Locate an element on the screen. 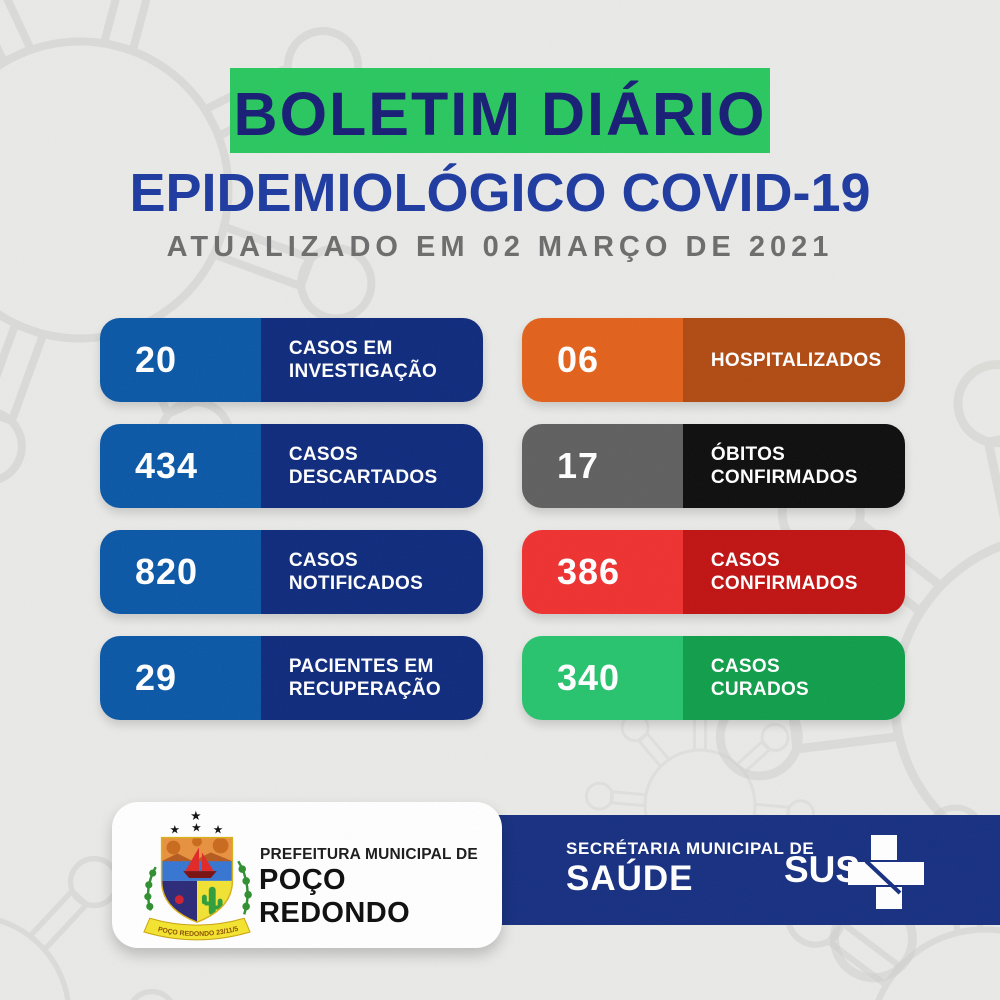 This screenshot has height=1000, width=1000. stat-card-casos-notificados: 820 CASOS NOTIFICADOS is located at coordinates (291, 572).